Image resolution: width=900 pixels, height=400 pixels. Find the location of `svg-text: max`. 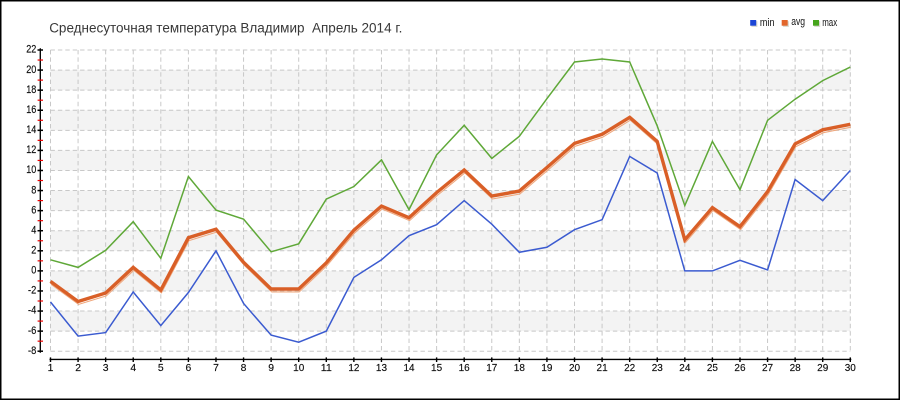

svg-text: max is located at coordinates (830, 23).